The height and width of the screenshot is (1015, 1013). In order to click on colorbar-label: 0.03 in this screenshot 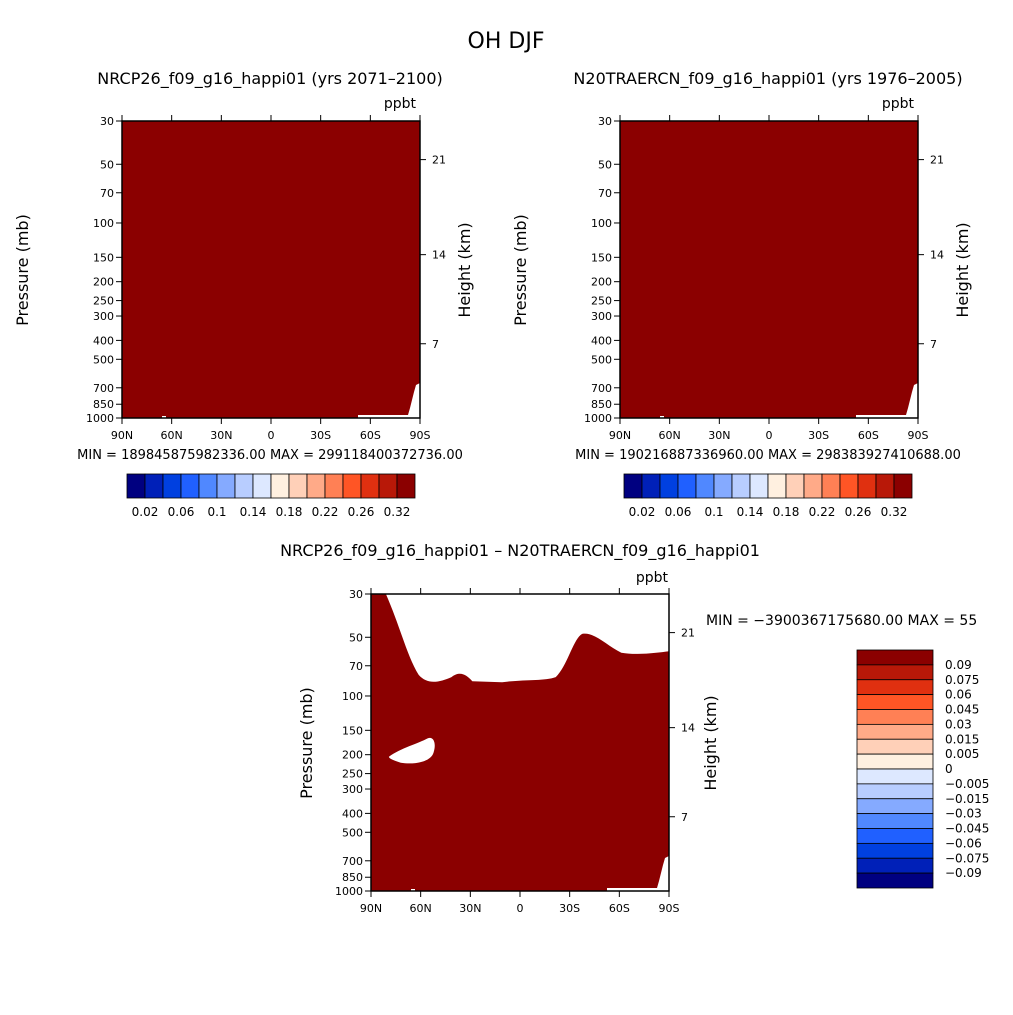, I will do `click(958, 724)`.